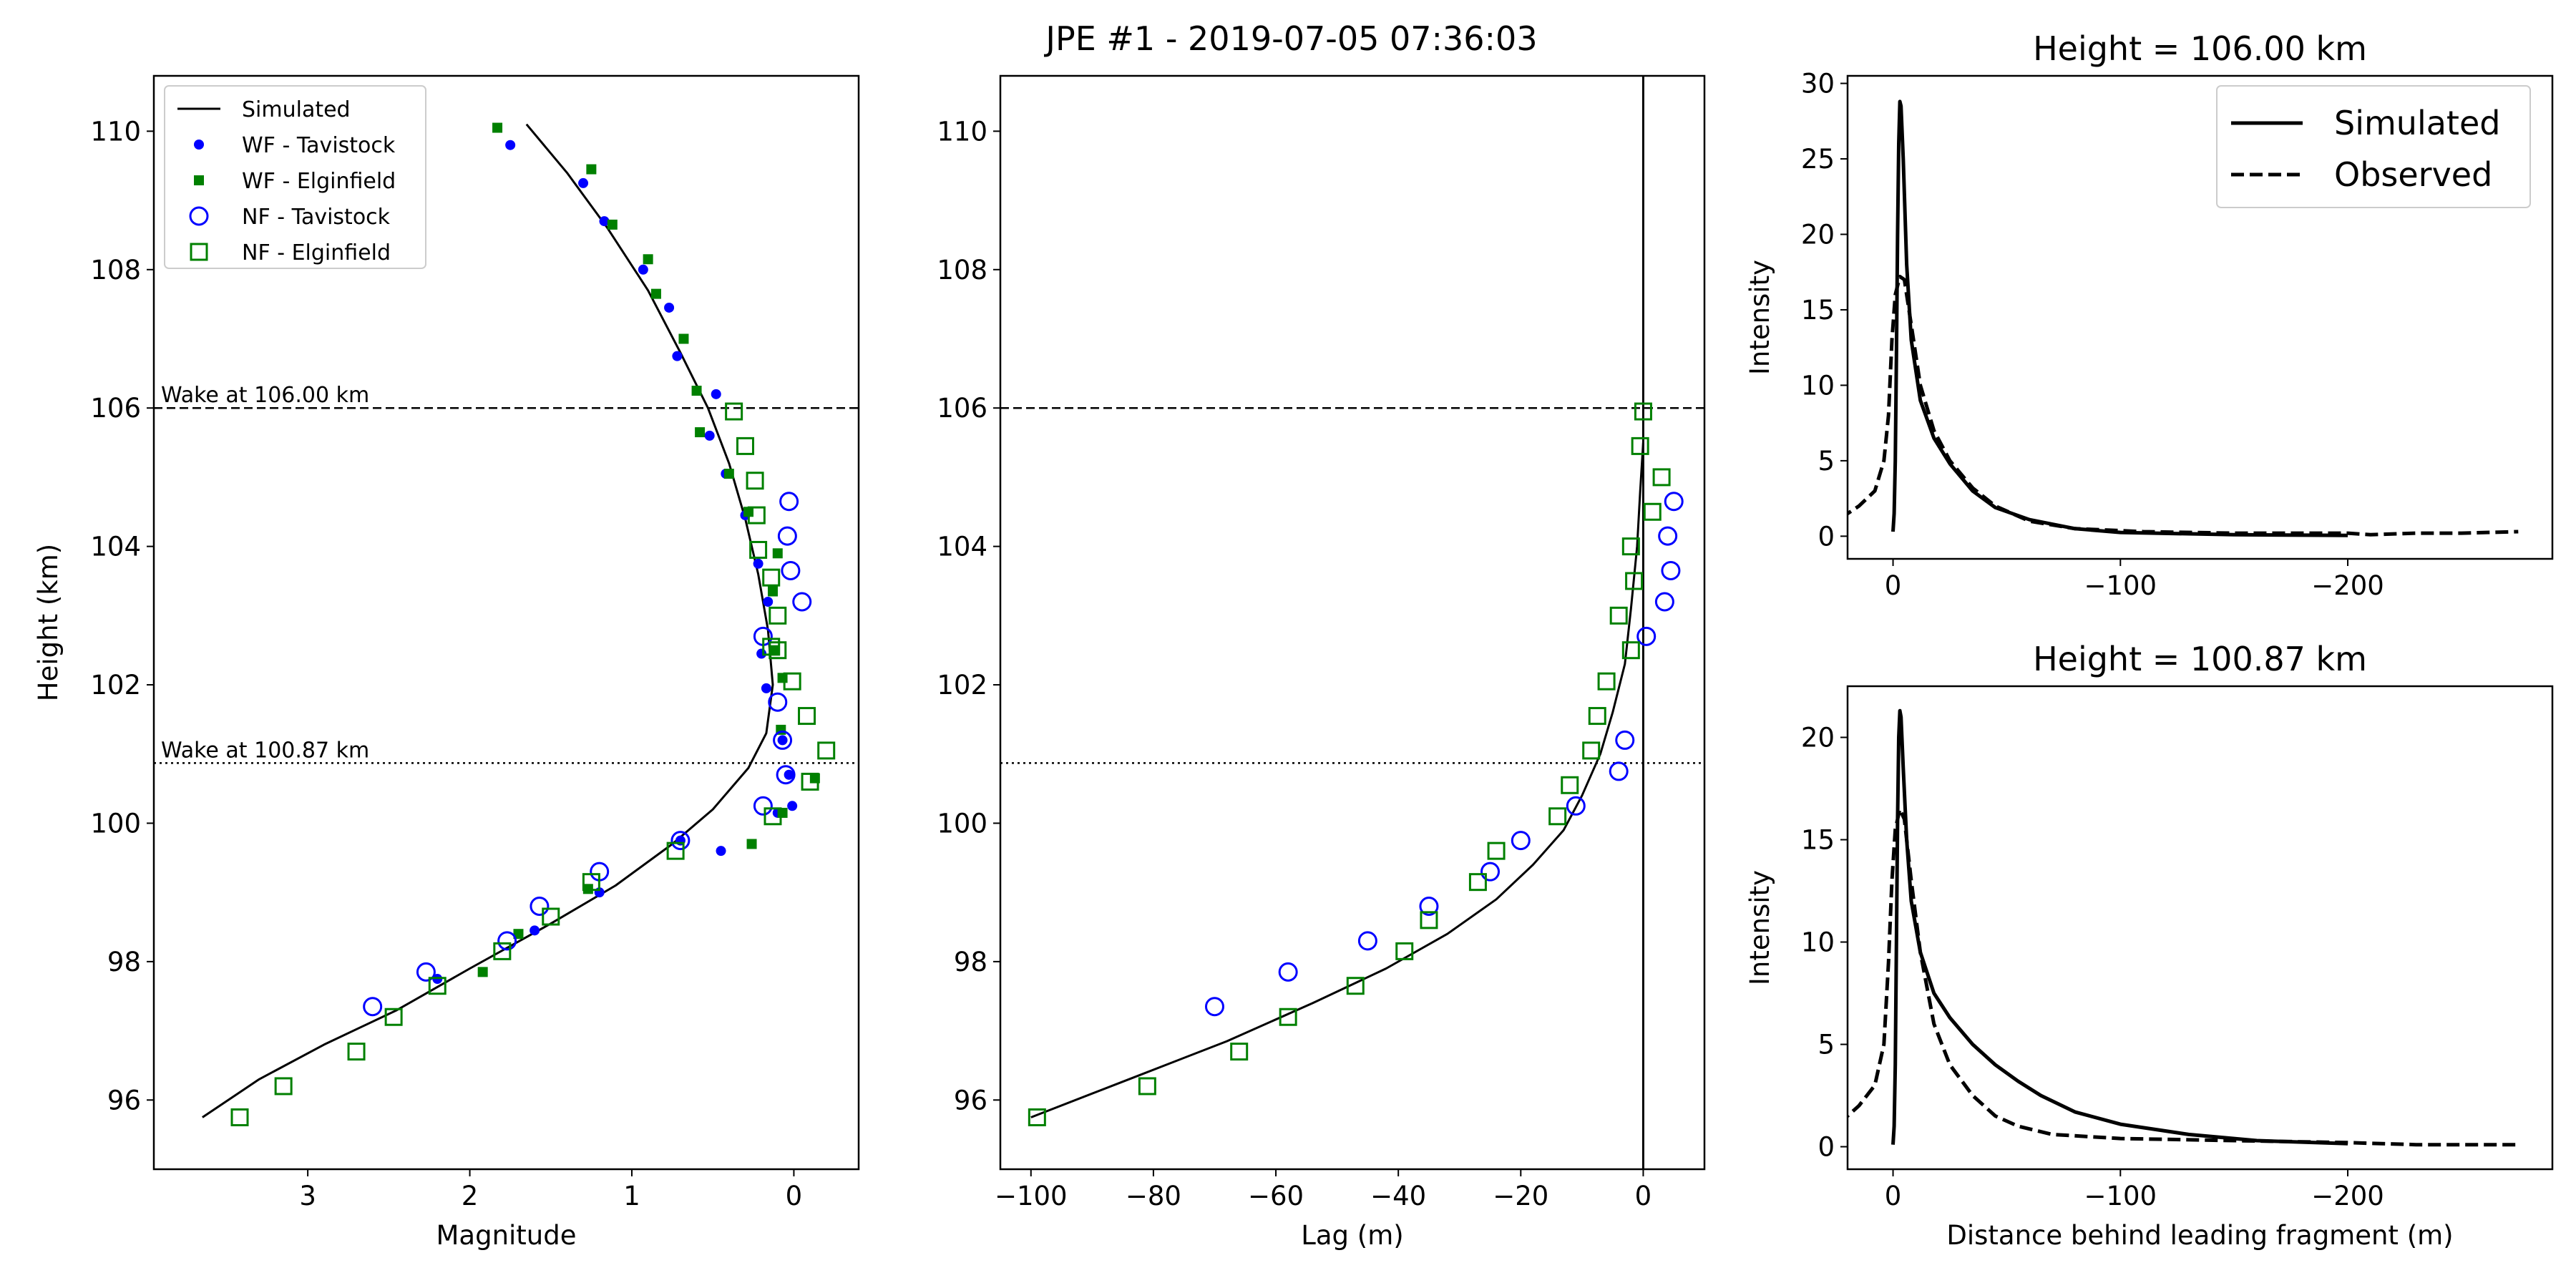 The image size is (2576, 1288). What do you see at coordinates (1276, 1196) in the screenshot?
I see `x-tick-label: −60` at bounding box center [1276, 1196].